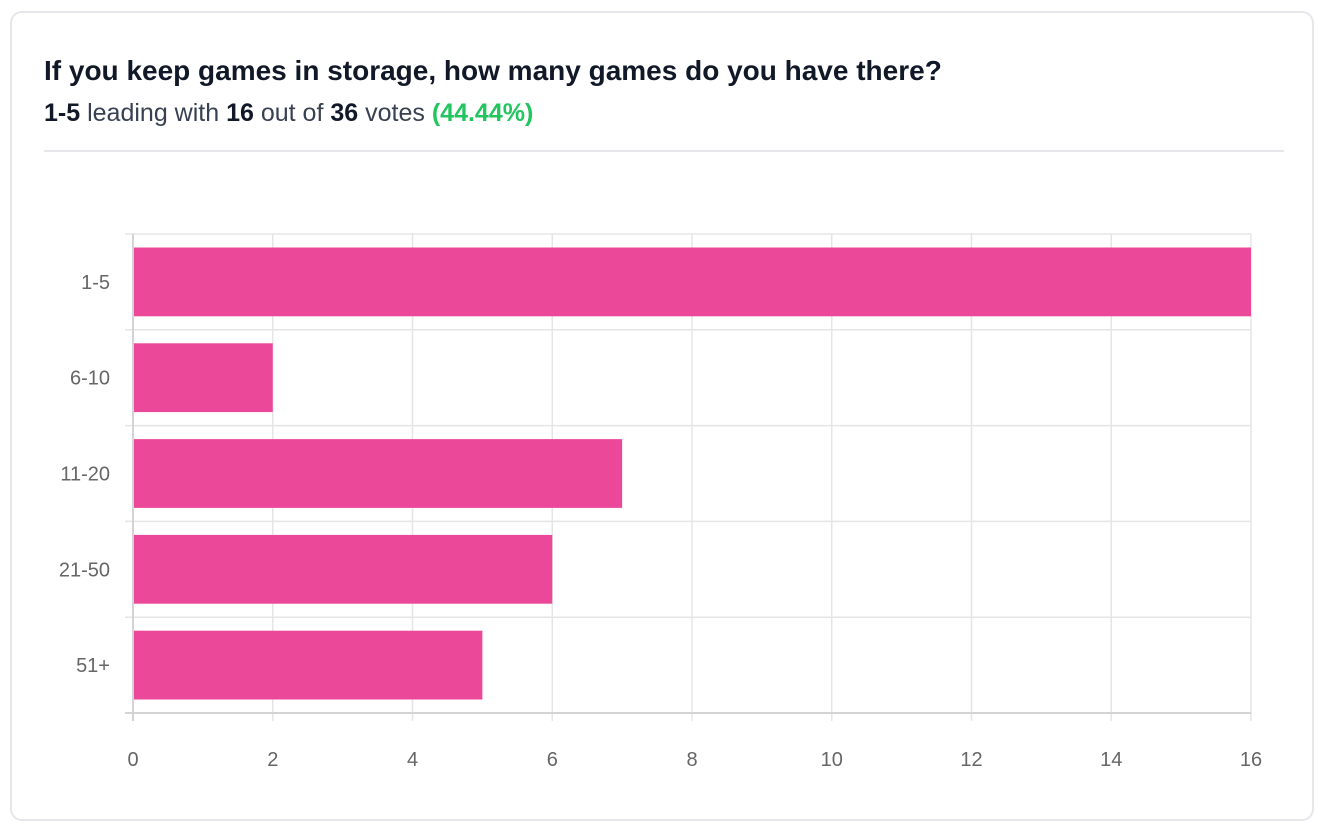 This screenshot has width=1332, height=834. Describe the element at coordinates (308, 665) in the screenshot. I see `bar-51+` at that location.